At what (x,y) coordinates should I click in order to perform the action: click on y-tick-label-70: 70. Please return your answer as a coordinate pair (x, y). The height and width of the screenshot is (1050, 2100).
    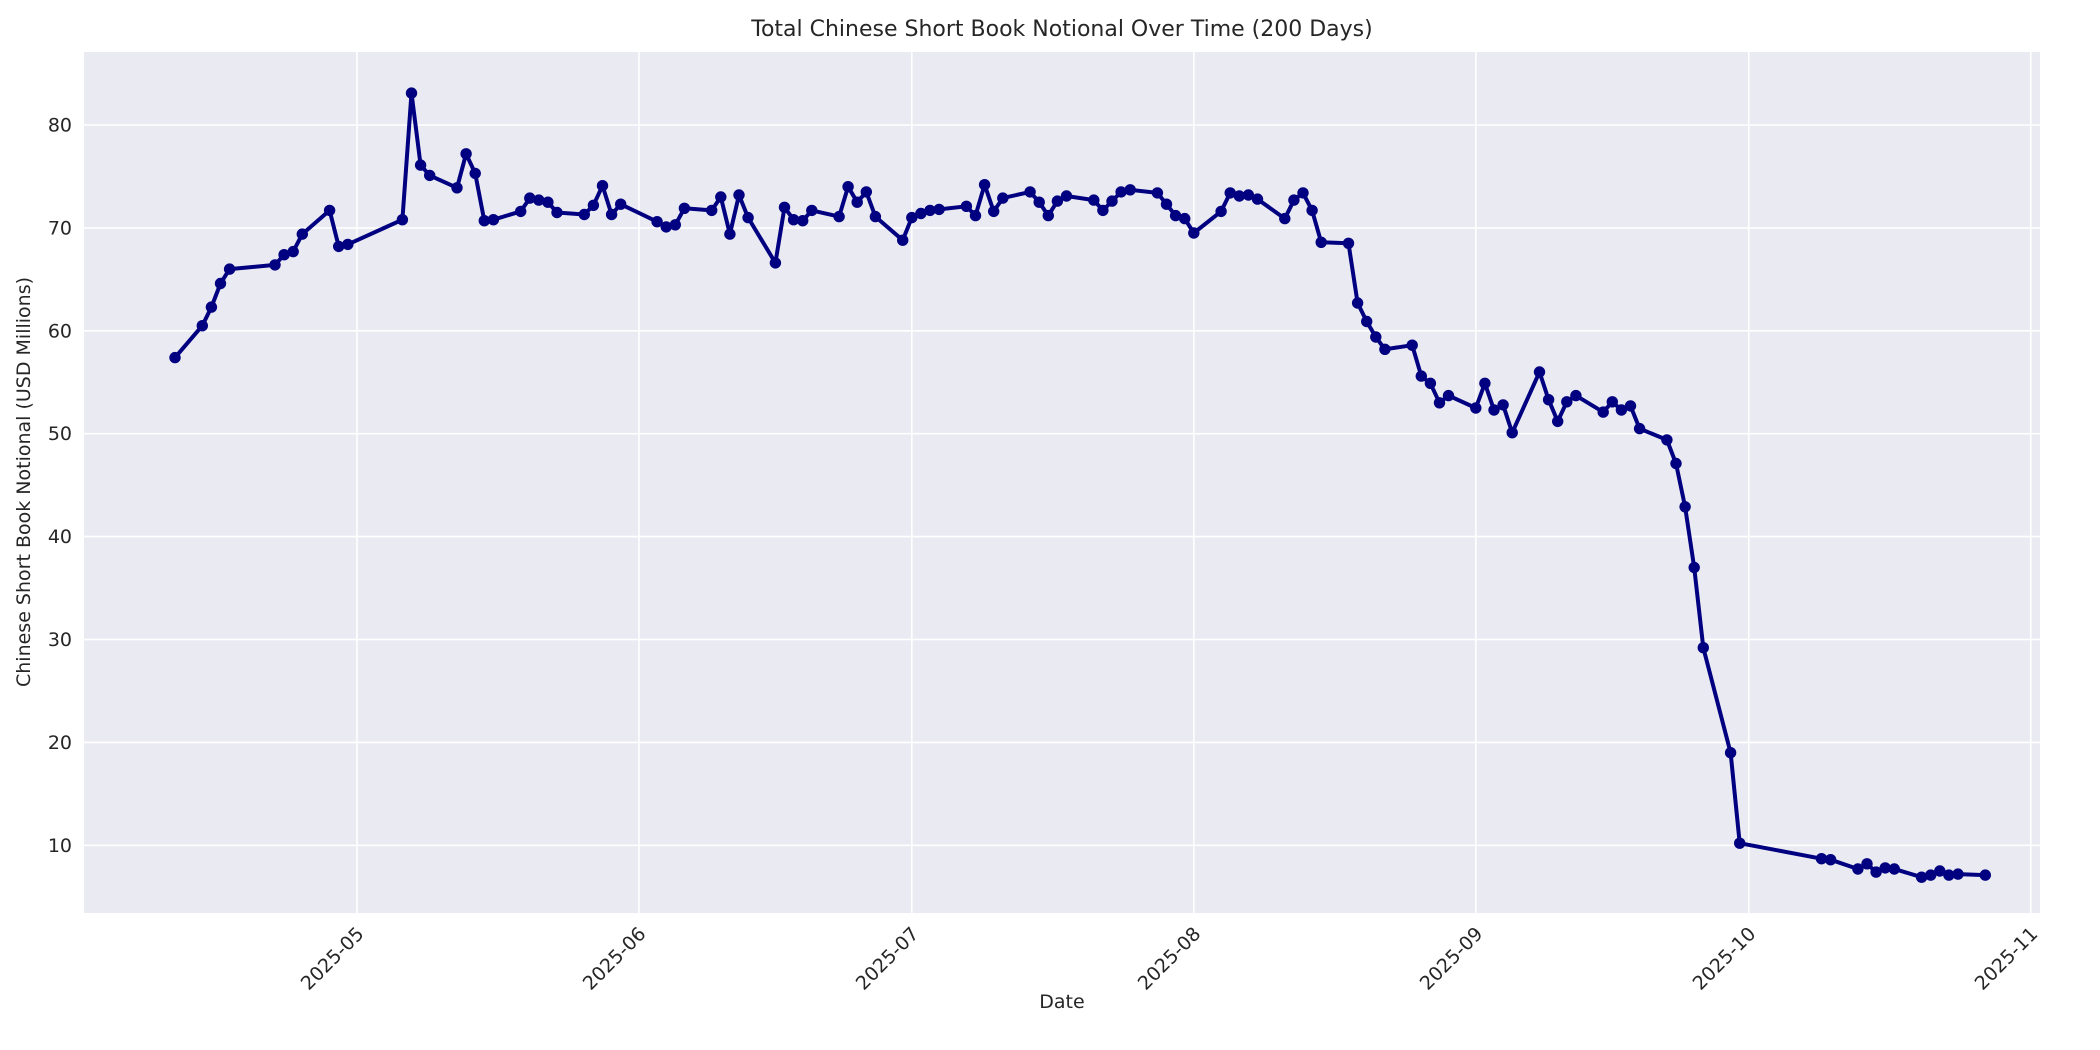
    Looking at the image, I should click on (60, 228).